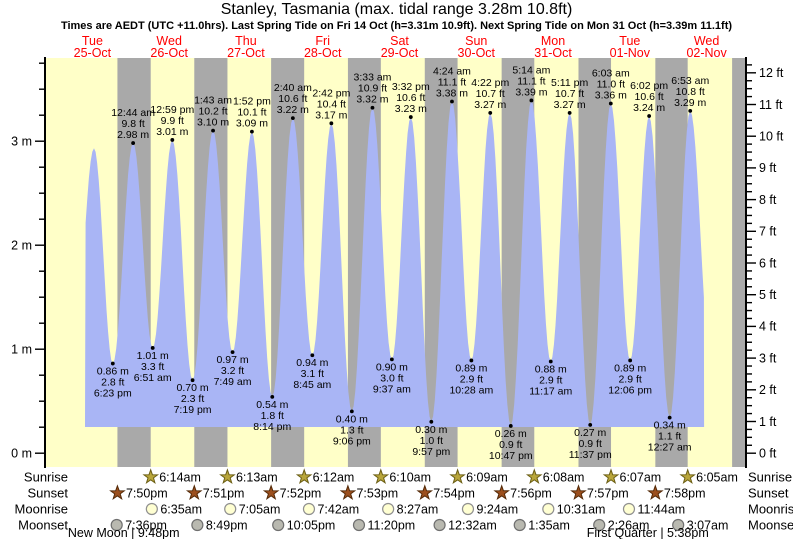 This screenshot has height=539, width=793. Describe the element at coordinates (260, 510) in the screenshot. I see `moonrise-time: 7:05am` at that location.